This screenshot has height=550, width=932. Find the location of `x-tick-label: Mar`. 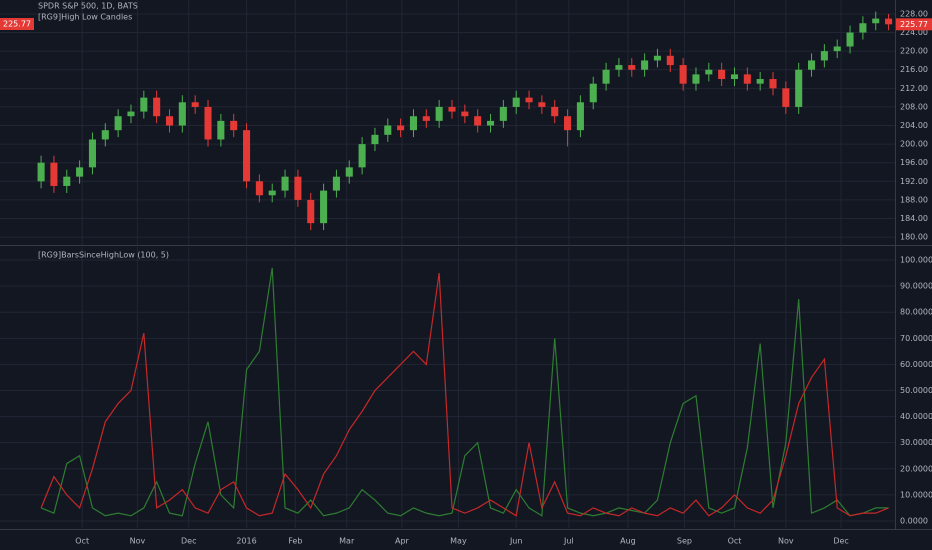

x-tick-label: Mar is located at coordinates (347, 541).